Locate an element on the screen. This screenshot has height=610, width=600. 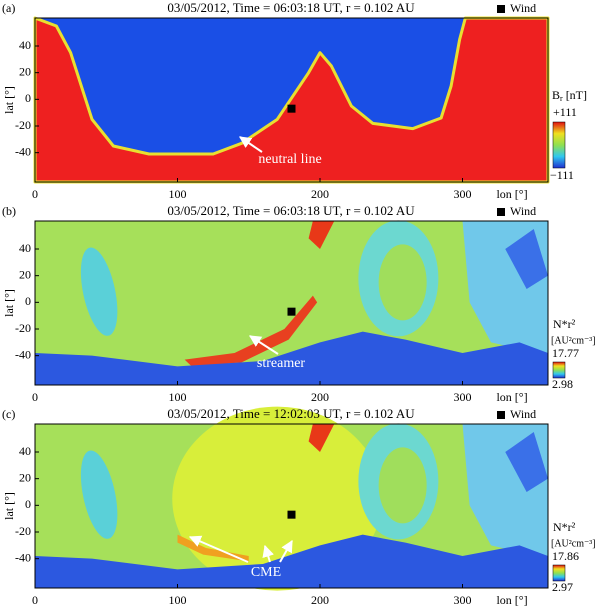
colorbar-symbol: B is located at coordinates (556, 95).